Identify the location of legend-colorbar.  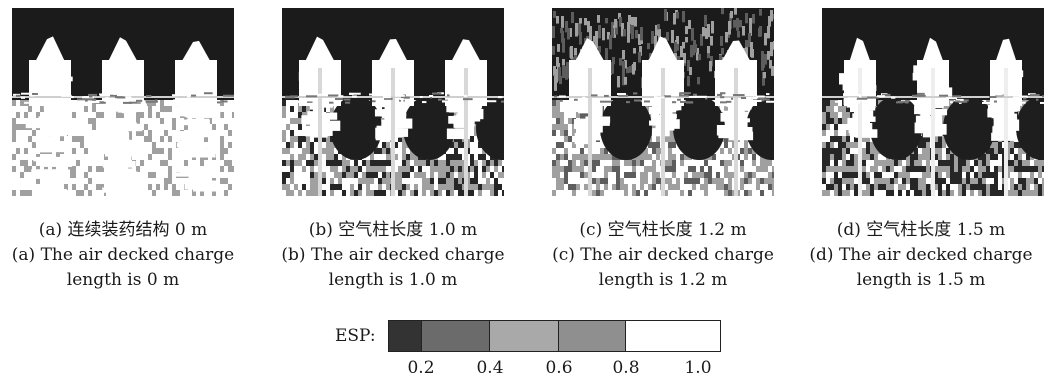
(554, 336).